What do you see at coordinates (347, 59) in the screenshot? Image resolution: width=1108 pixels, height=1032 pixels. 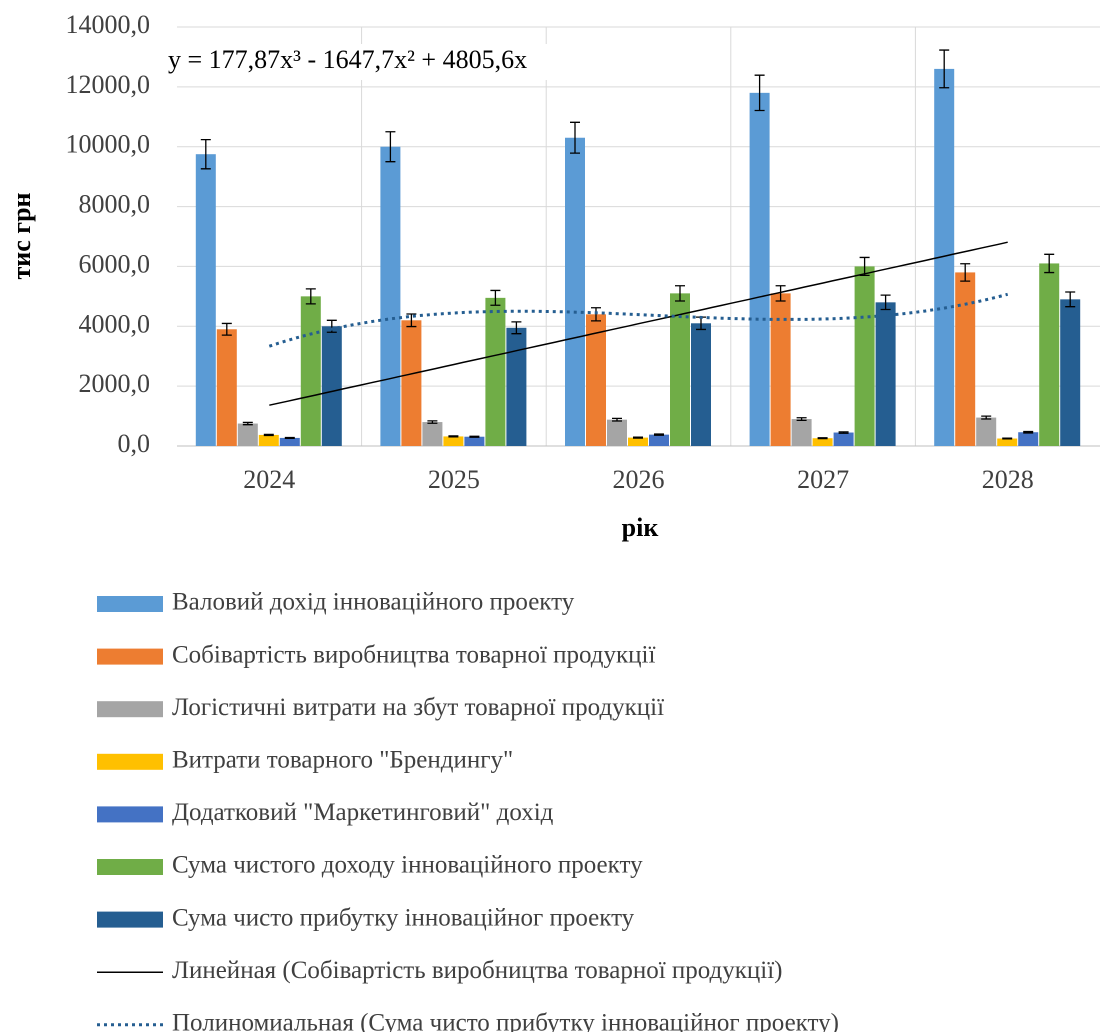 I see `trendline-equation: y = 177,87x³ - 1647,7x² + 4805,6x` at bounding box center [347, 59].